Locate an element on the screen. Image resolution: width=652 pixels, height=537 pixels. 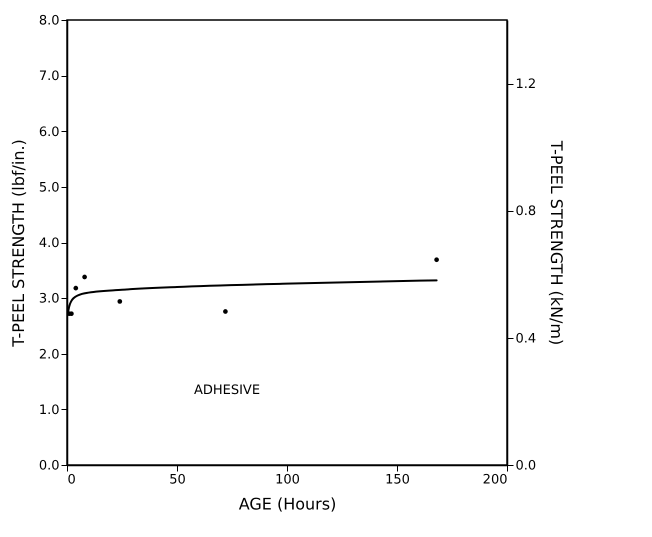
x-tick-label: 100 is located at coordinates (287, 480).